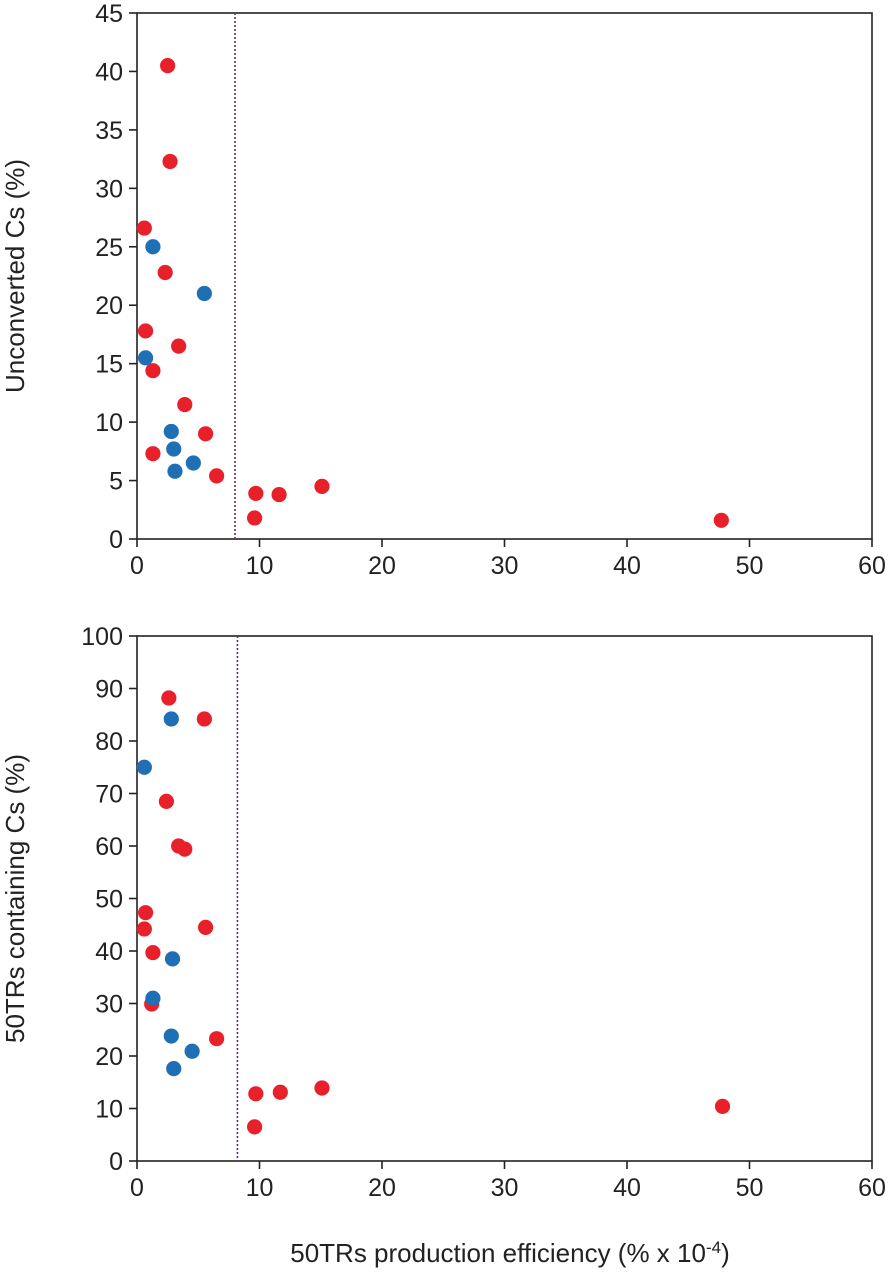 The image size is (892, 1280). I want to click on y-tick-label: 60, so click(109, 847).